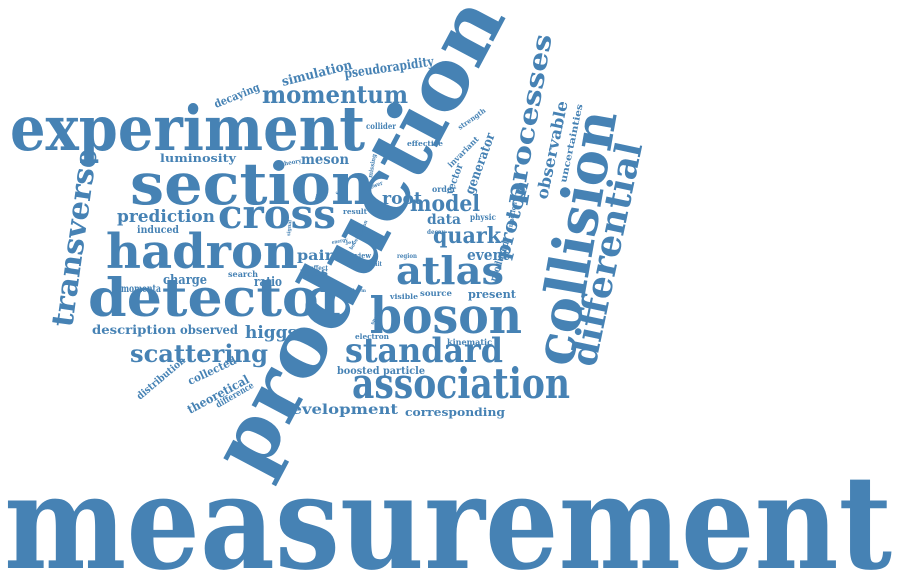 This screenshot has width=900, height=580. Describe the element at coordinates (340, 241) in the screenshot. I see `word-energy: energy` at that location.